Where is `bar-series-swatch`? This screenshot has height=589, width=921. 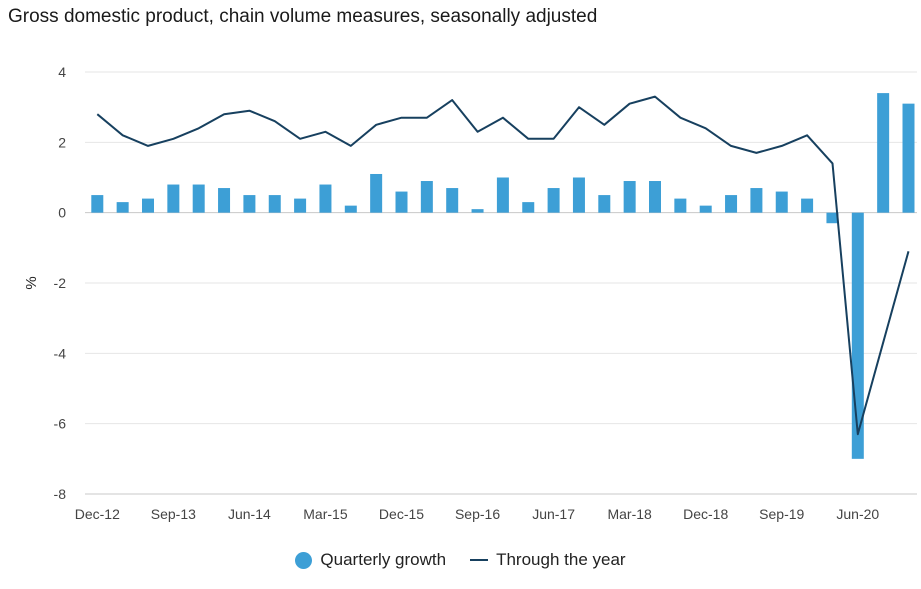 bar-series-swatch is located at coordinates (304, 560).